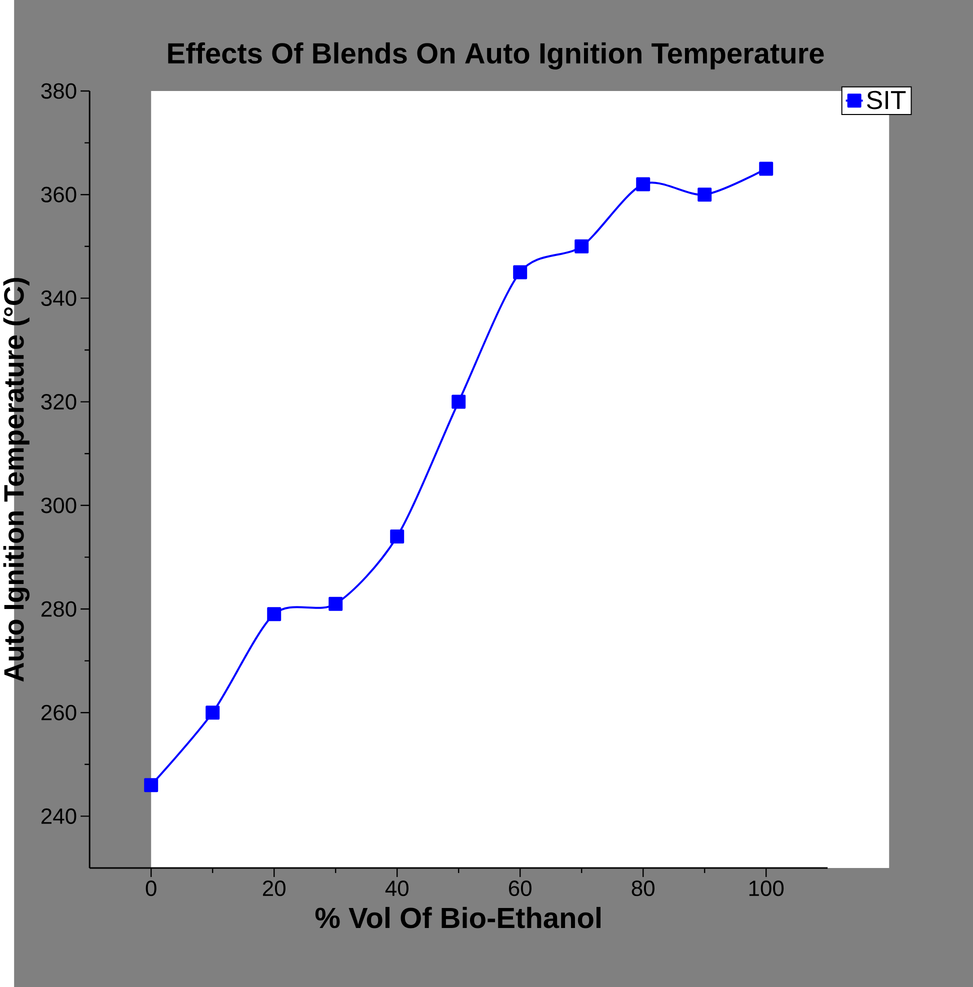 This screenshot has width=973, height=987. What do you see at coordinates (151, 888) in the screenshot?
I see `x-tick-label: 0` at bounding box center [151, 888].